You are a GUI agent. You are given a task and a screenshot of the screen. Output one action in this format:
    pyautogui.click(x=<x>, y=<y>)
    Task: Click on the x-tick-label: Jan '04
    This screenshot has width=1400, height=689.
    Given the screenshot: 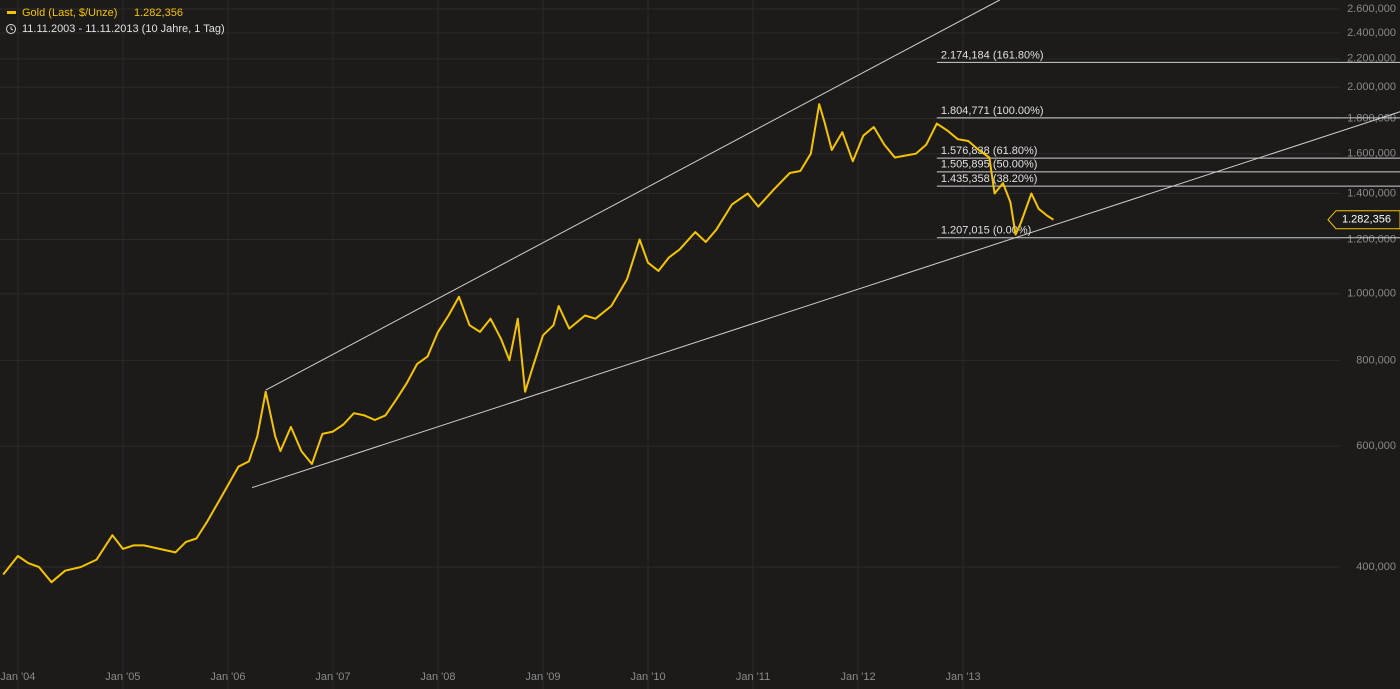 What is the action you would take?
    pyautogui.click(x=17, y=677)
    